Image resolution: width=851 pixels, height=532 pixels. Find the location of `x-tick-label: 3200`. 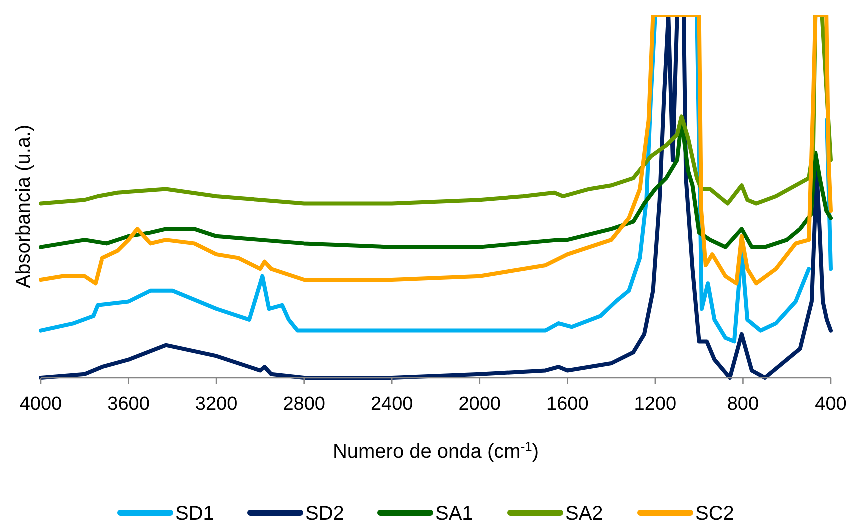

x-tick-label: 3200 is located at coordinates (216, 404).